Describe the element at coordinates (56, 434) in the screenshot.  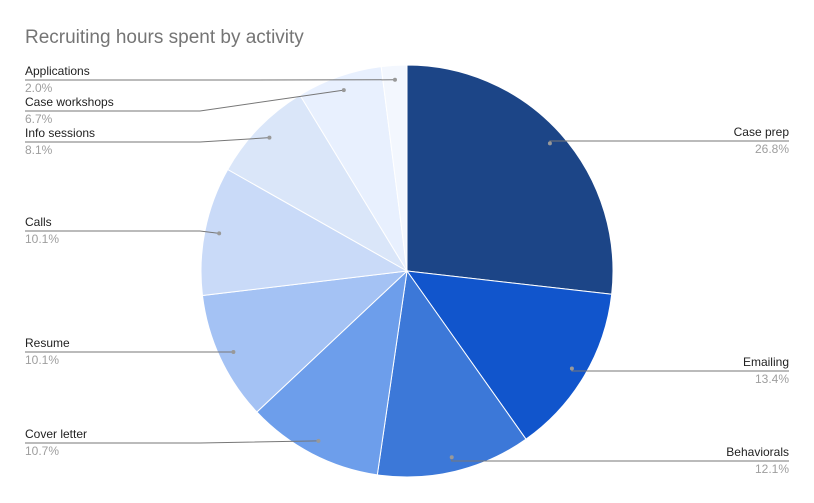
I see `slice-label: Cover letter` at that location.